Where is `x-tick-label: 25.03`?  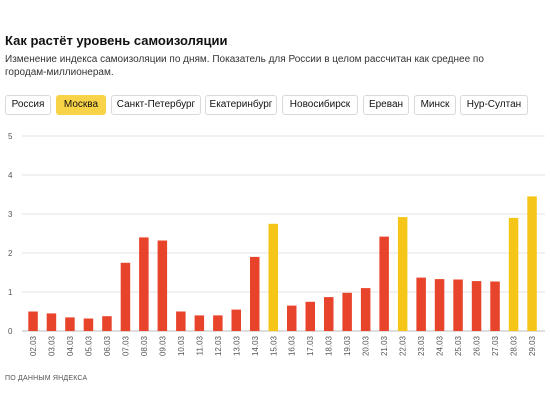
x-tick-label: 25.03 is located at coordinates (458, 345).